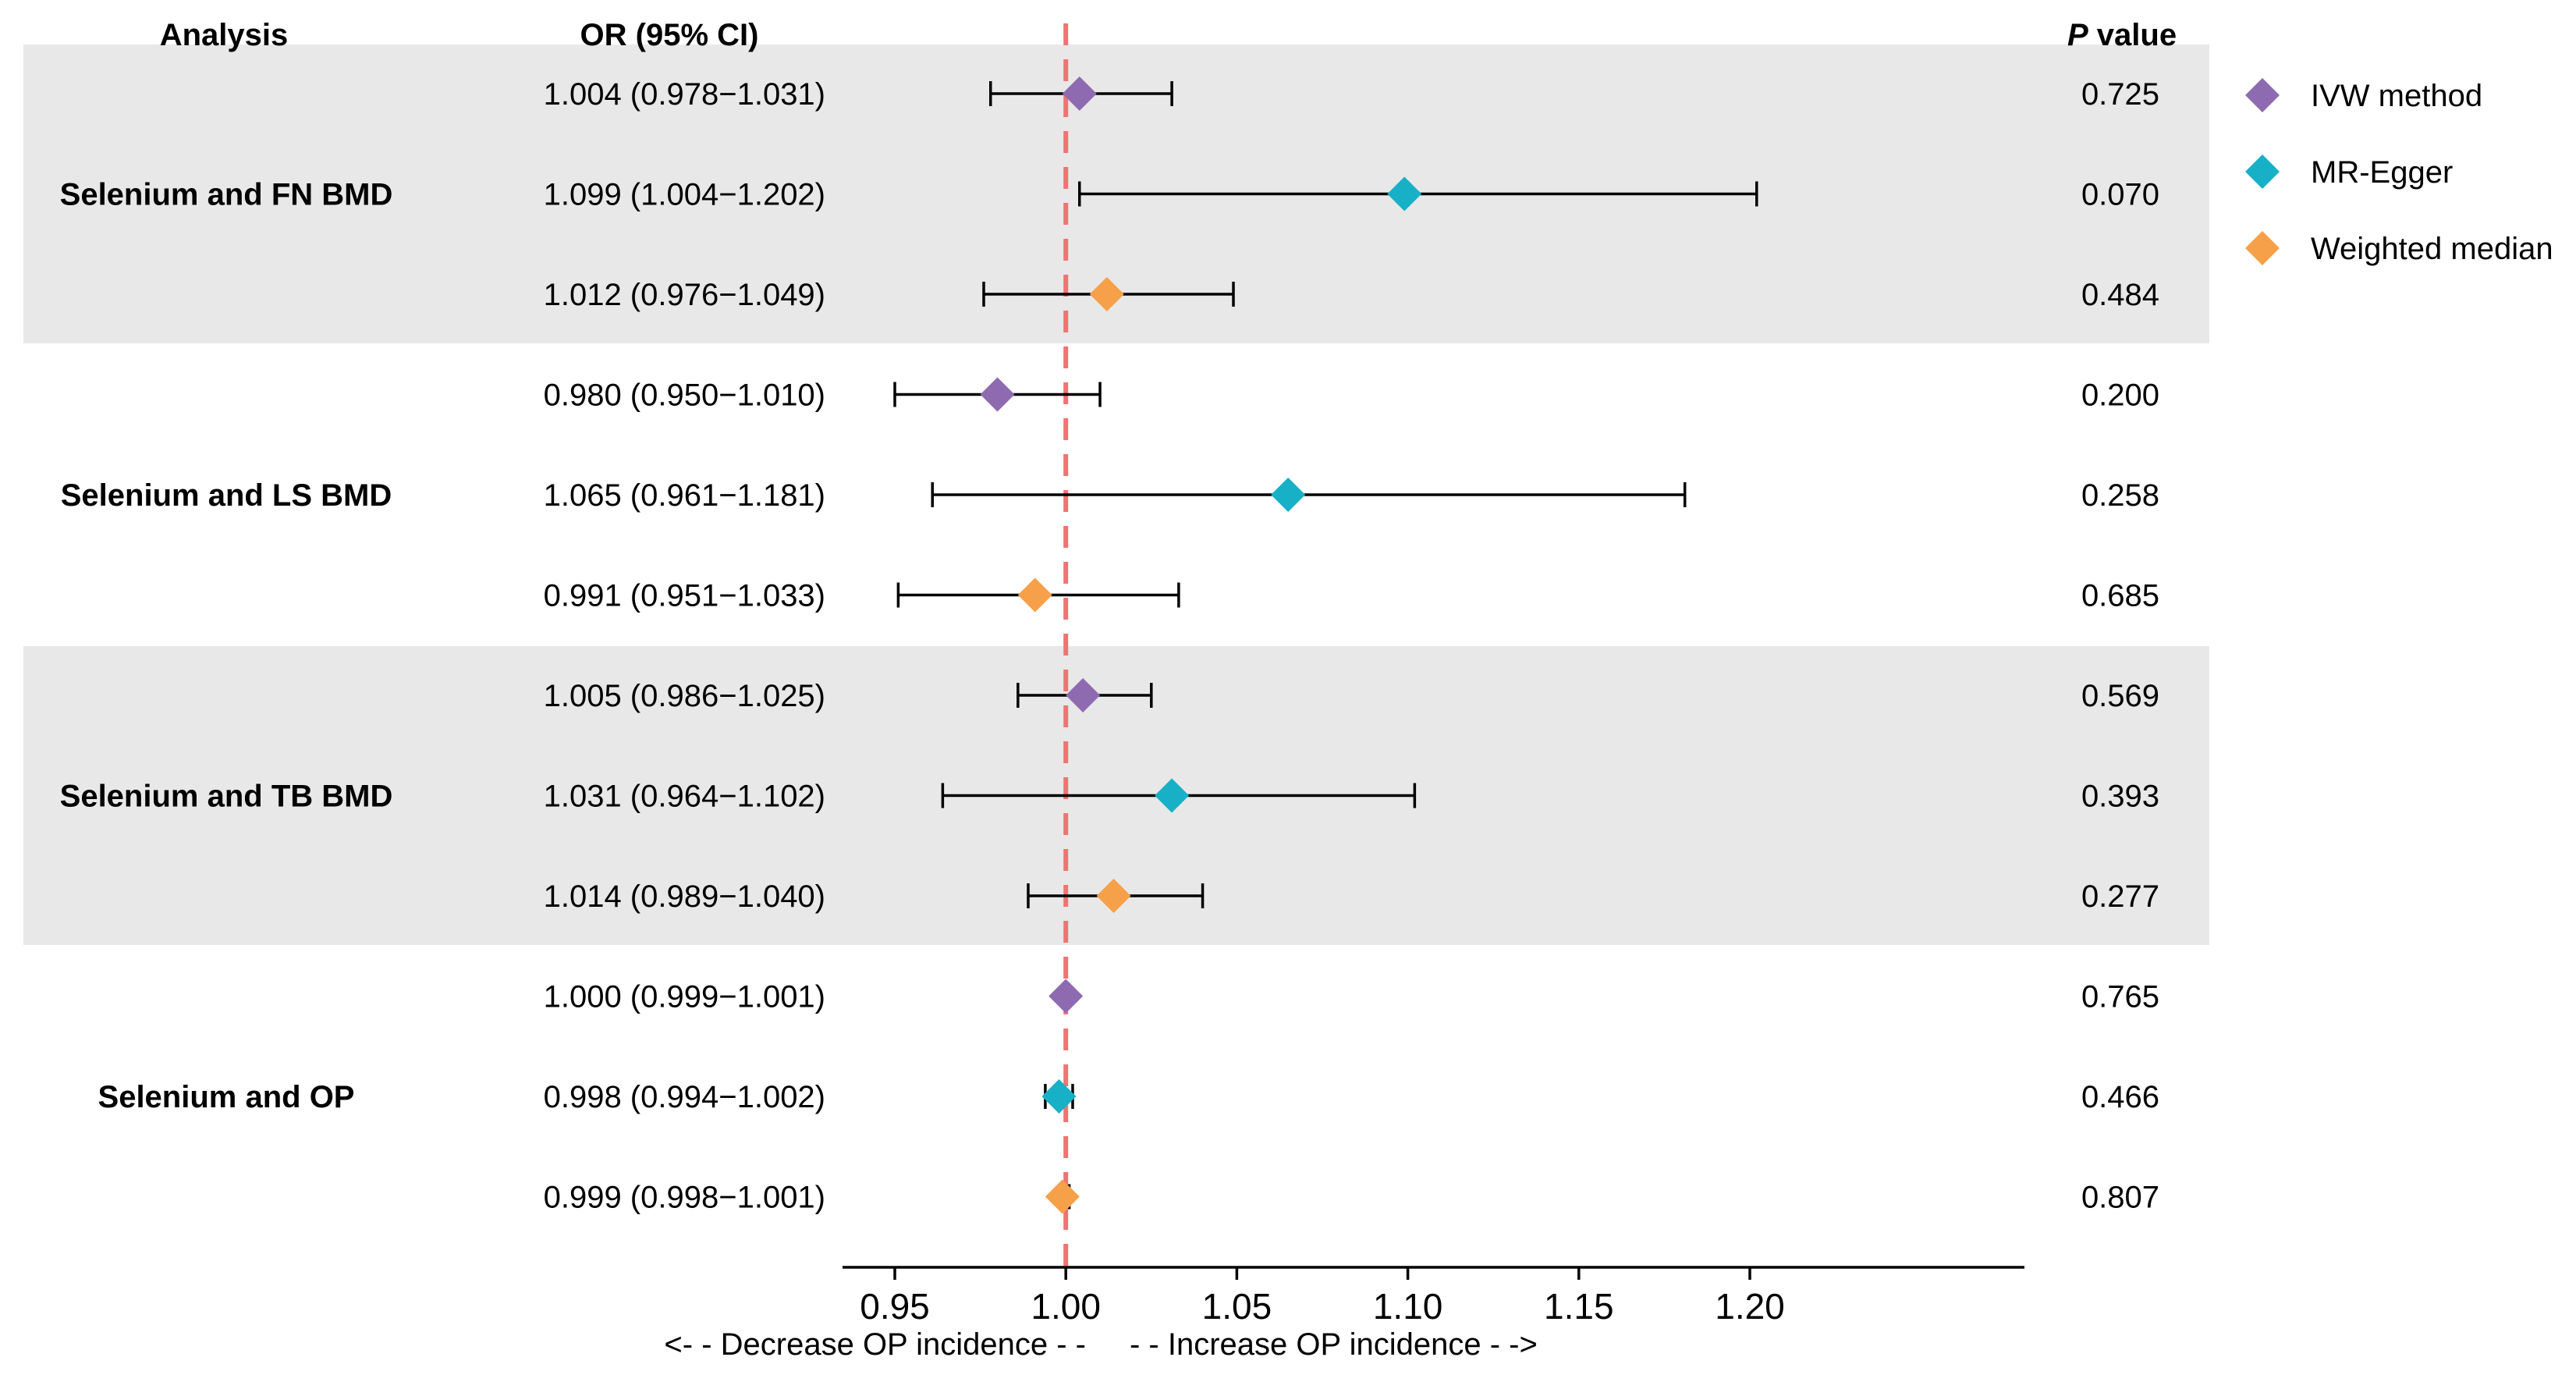 This screenshot has width=2576, height=1382. Describe the element at coordinates (2432, 249) in the screenshot. I see `legend-label: Weighted median` at that location.